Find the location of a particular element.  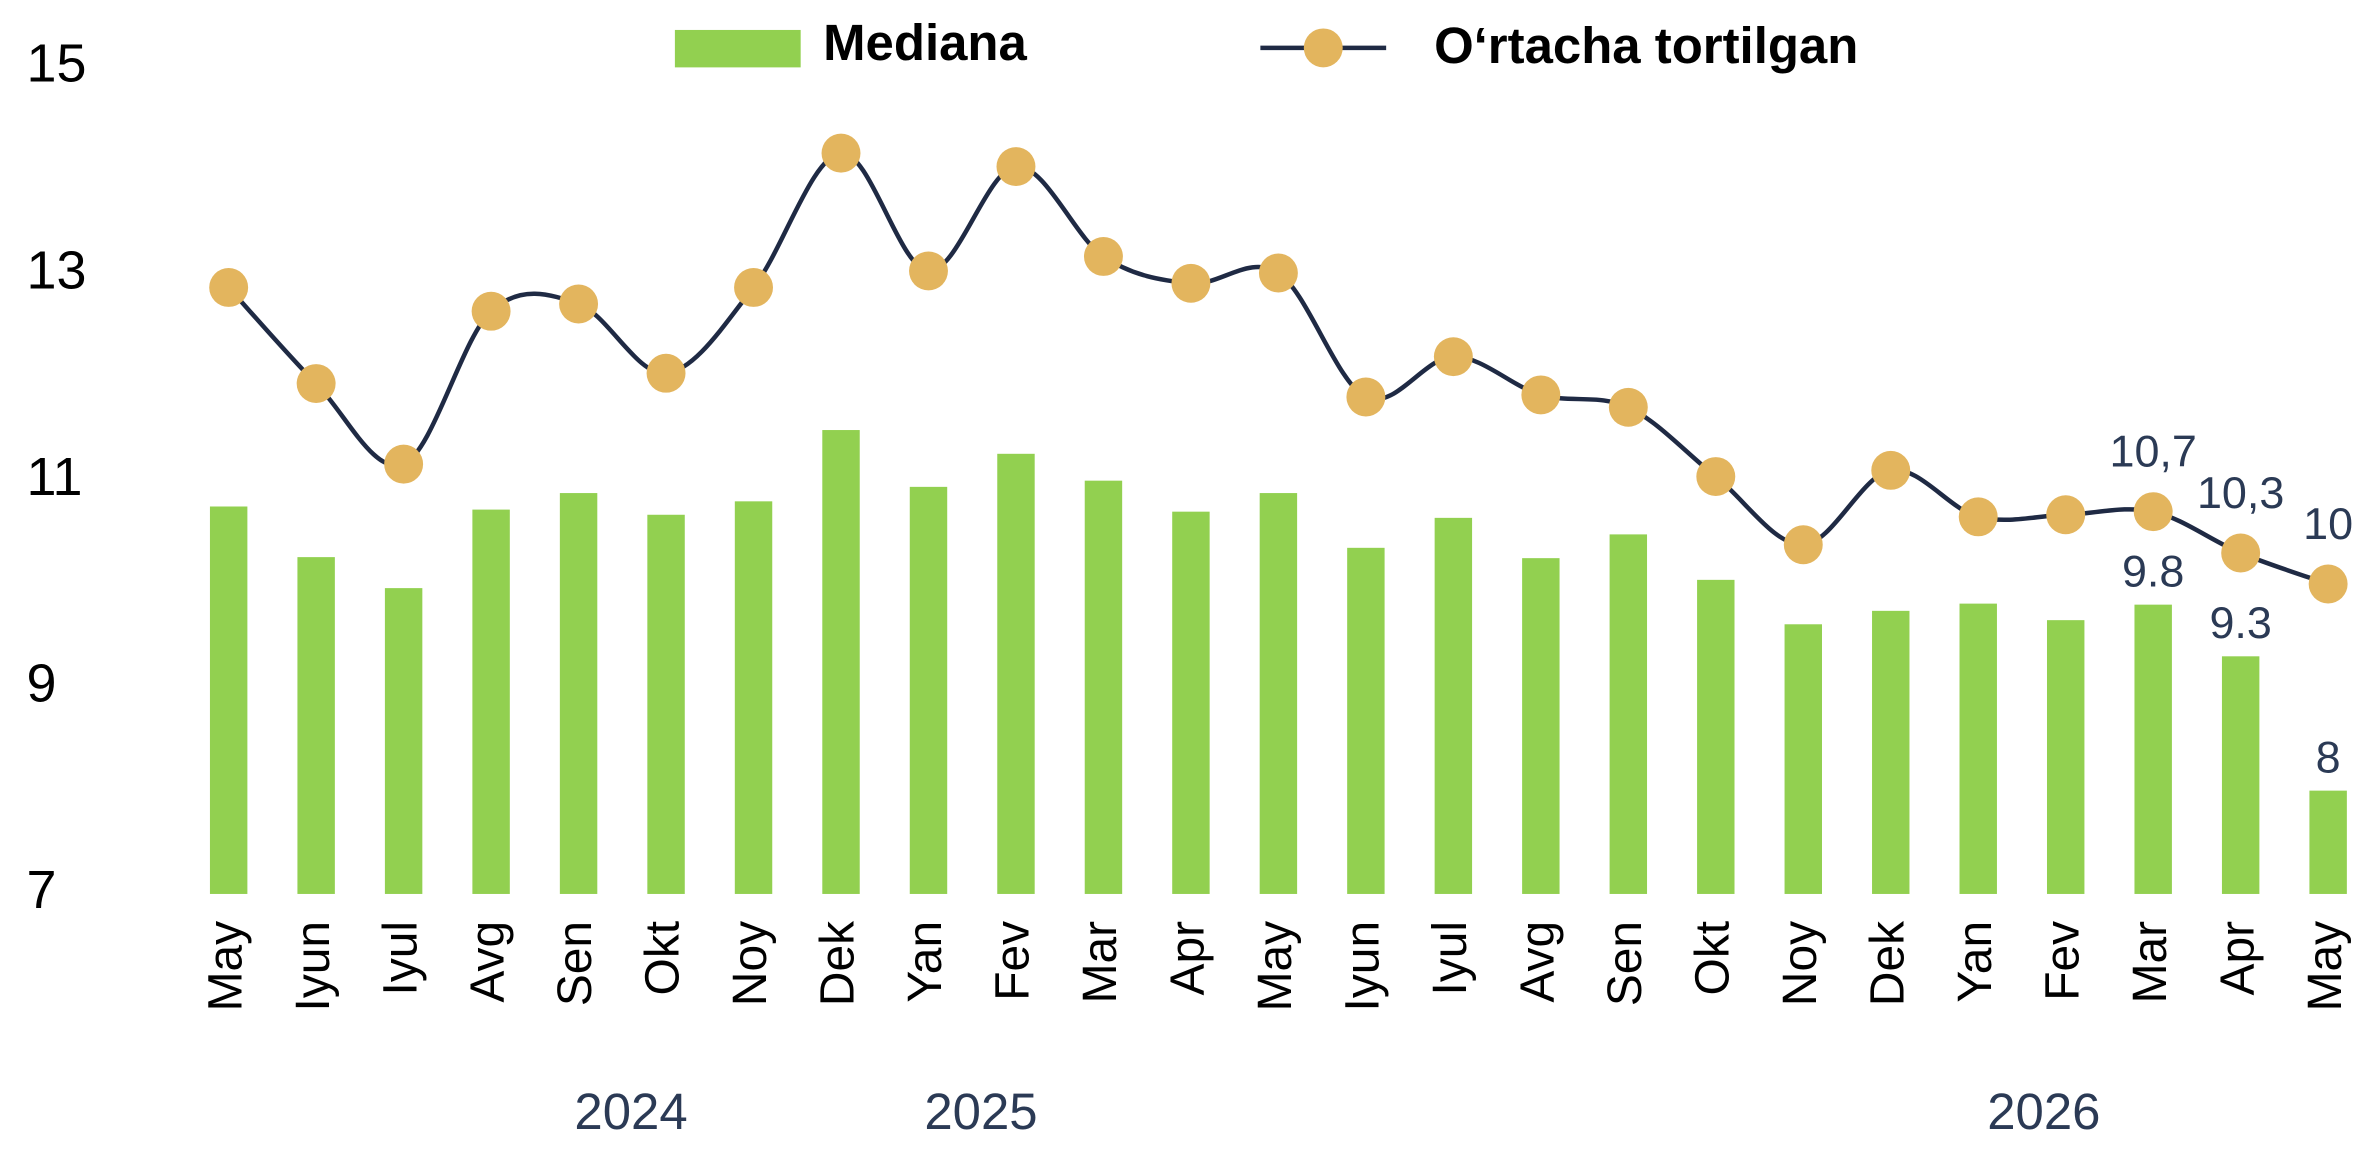

y-tick-label: 7 is located at coordinates (42, 890).